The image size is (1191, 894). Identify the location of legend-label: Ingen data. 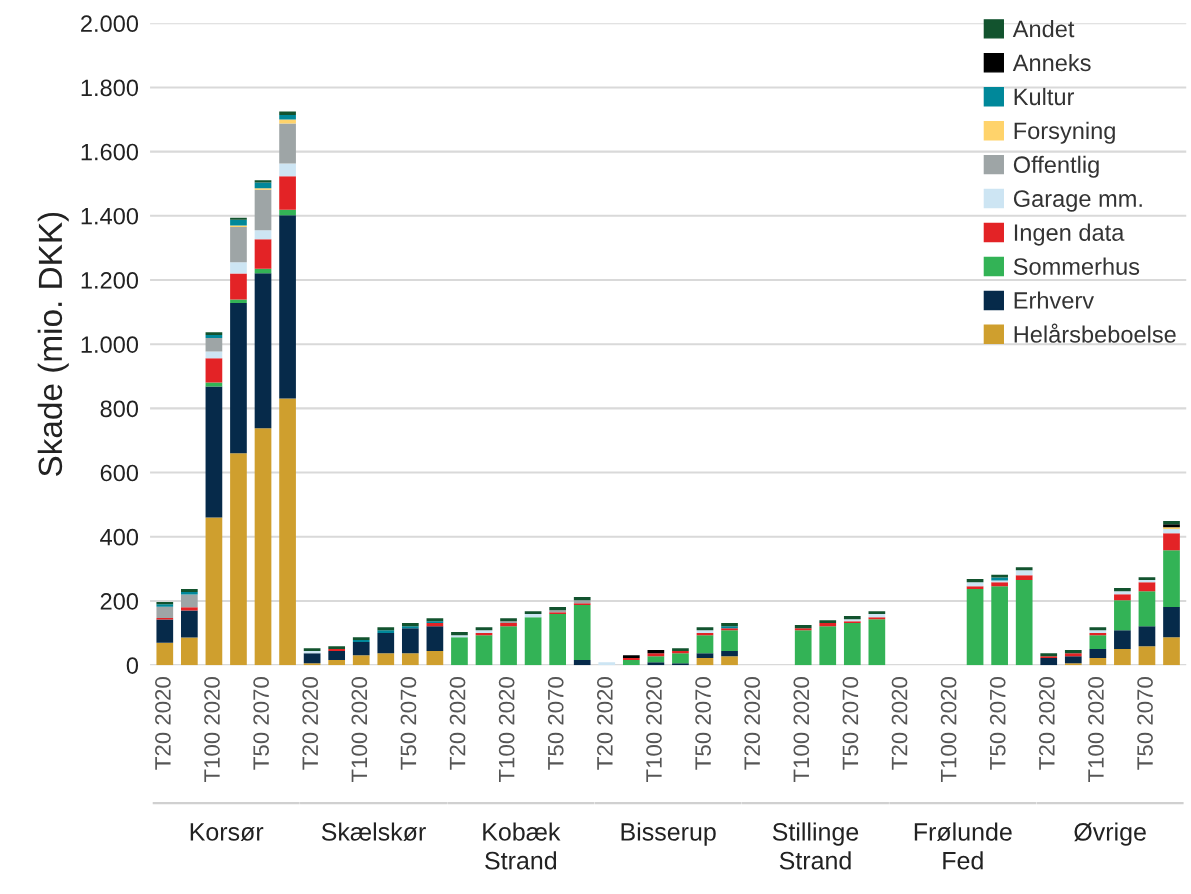
(1069, 234).